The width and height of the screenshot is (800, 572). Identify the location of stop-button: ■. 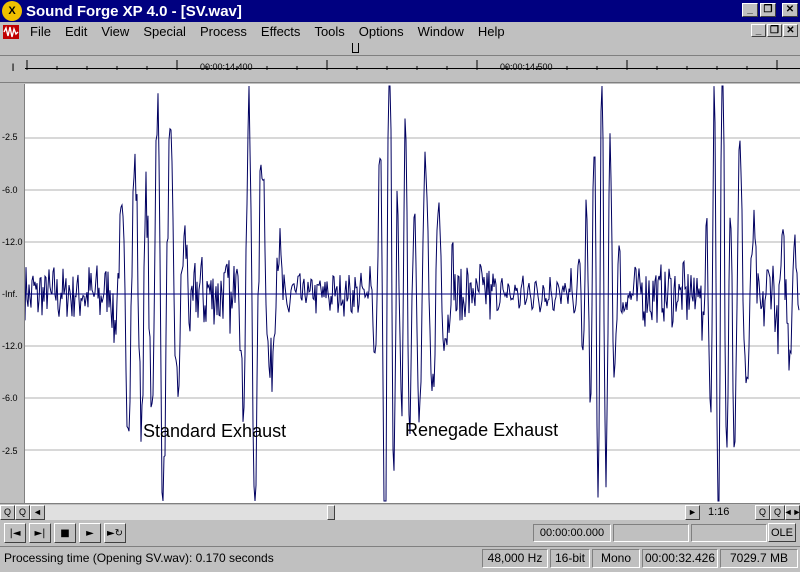
(65, 533).